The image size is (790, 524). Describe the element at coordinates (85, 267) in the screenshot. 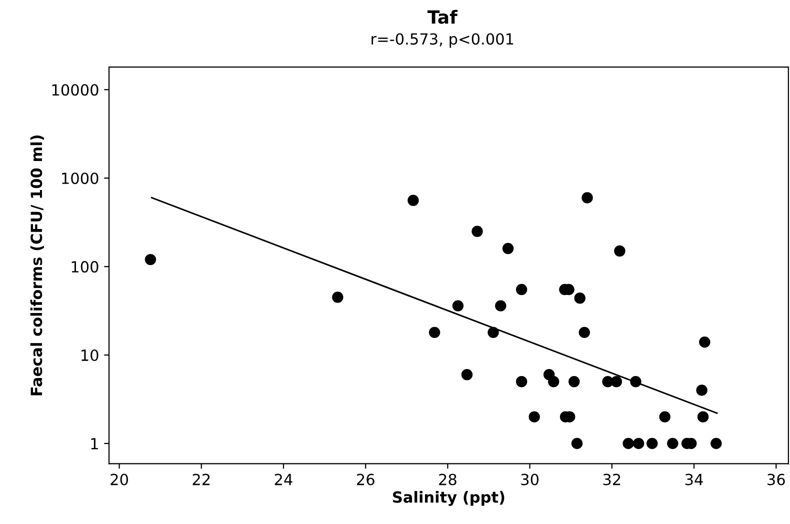

I see `y-tick-label: 100` at that location.